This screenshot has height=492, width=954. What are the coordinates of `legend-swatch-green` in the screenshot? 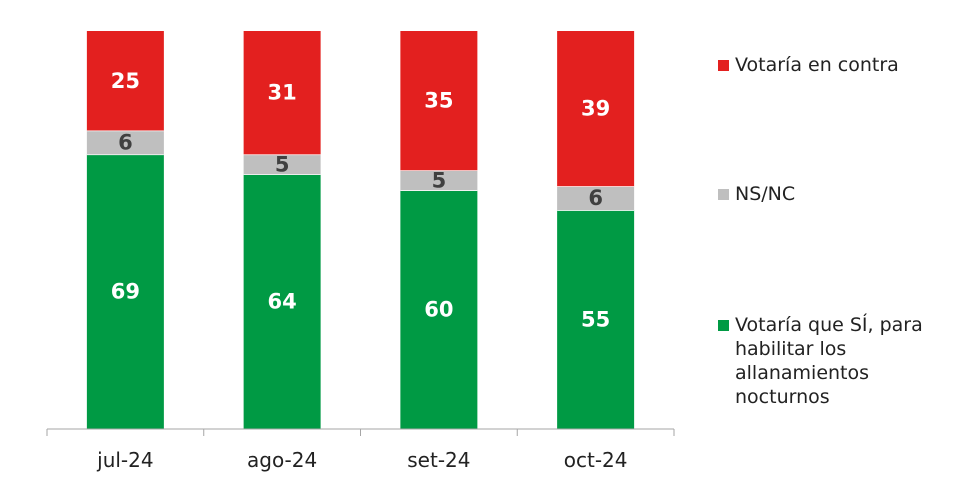 It's located at (723, 325).